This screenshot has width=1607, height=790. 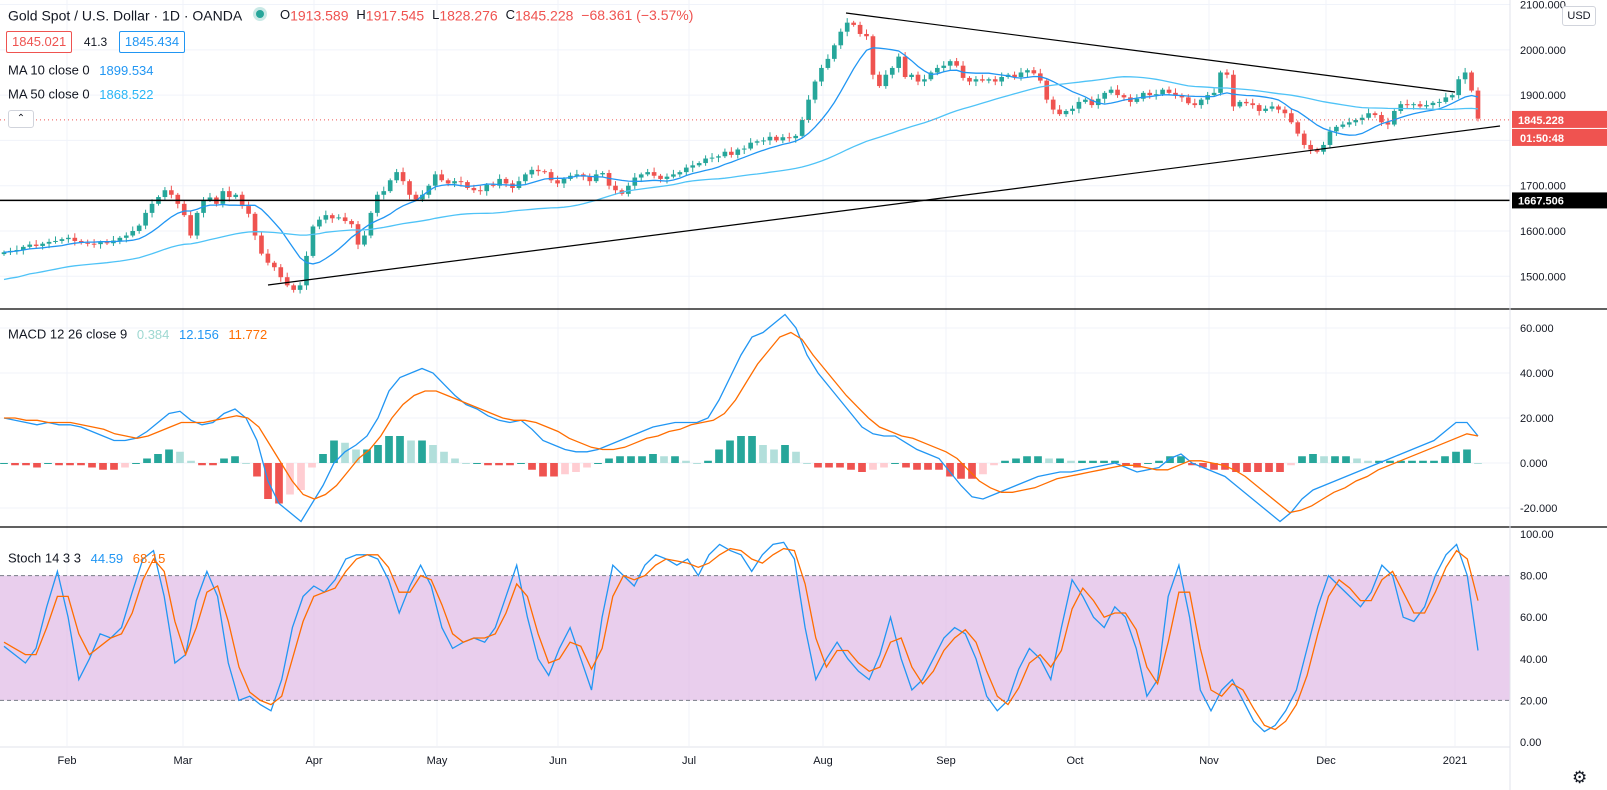 What do you see at coordinates (86, 558) in the screenshot?
I see `stoch-legend: Stoch 14 3 3 44.59 68.15` at bounding box center [86, 558].